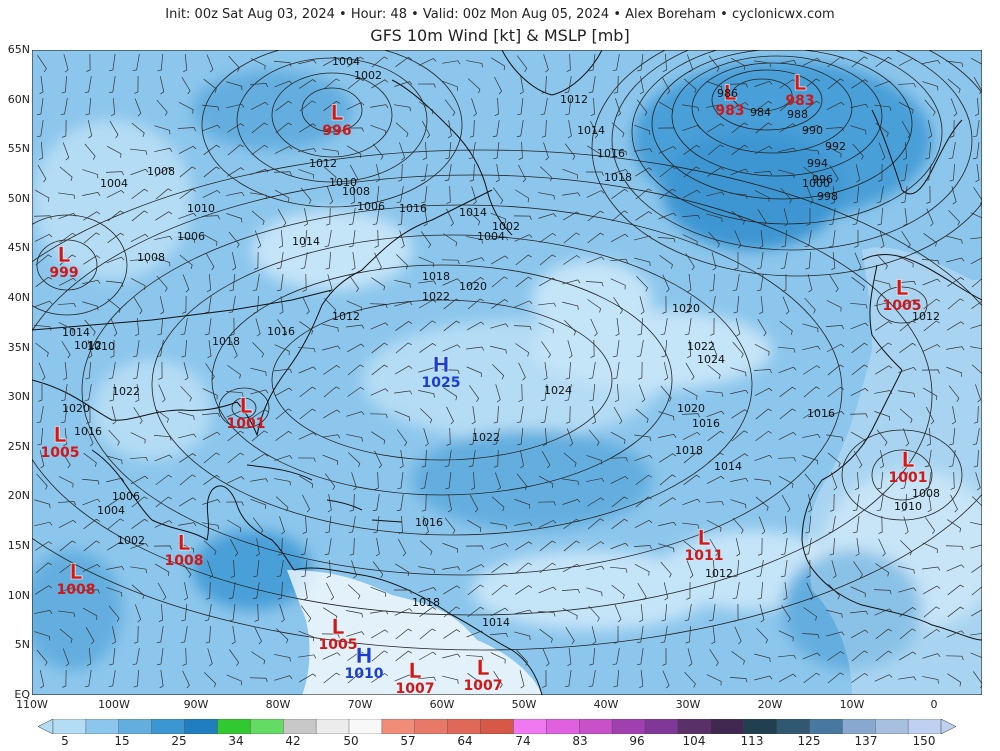 The image size is (1000, 751). Describe the element at coordinates (183, 543) in the screenshot. I see `center-letter: L` at that location.